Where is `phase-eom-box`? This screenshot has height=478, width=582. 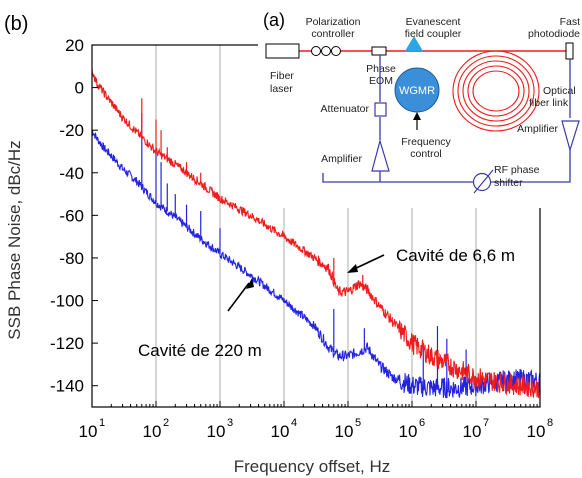
phase-eom-box is located at coordinates (379, 51).